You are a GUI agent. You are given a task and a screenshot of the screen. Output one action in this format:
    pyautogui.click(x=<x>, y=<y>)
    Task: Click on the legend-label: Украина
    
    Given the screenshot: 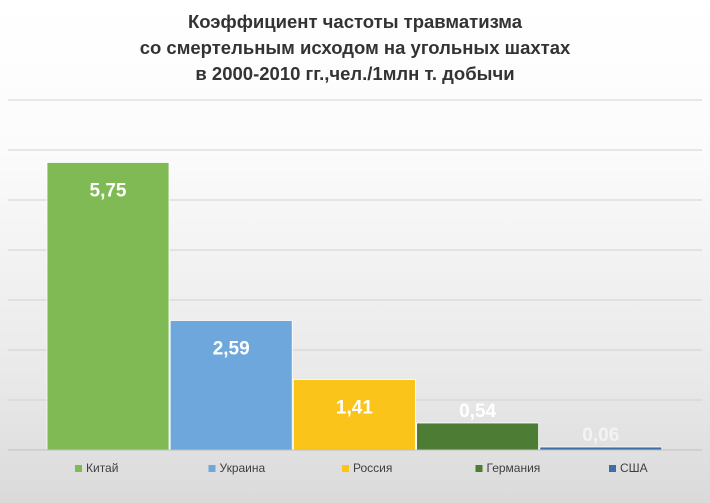 What is the action you would take?
    pyautogui.click(x=243, y=468)
    